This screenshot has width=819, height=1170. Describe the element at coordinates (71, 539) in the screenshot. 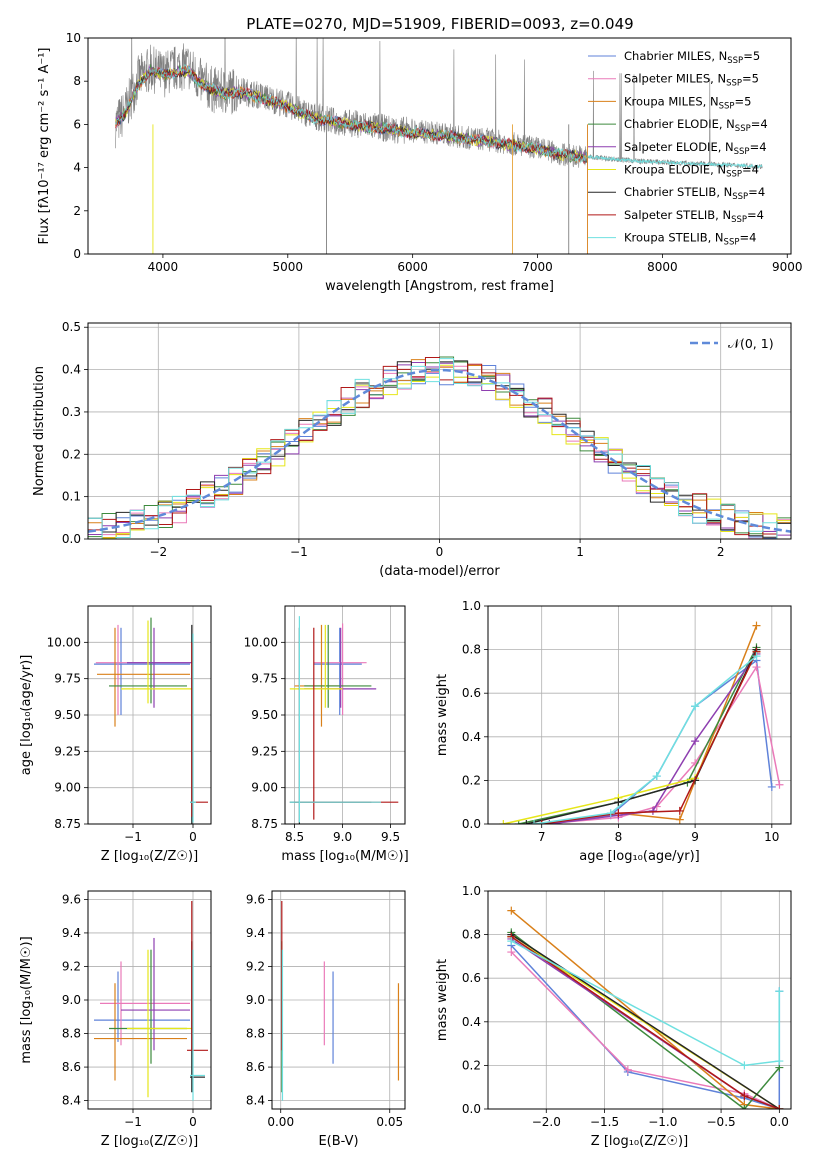

I see `residuals-ytick-label: 0.0` at that location.